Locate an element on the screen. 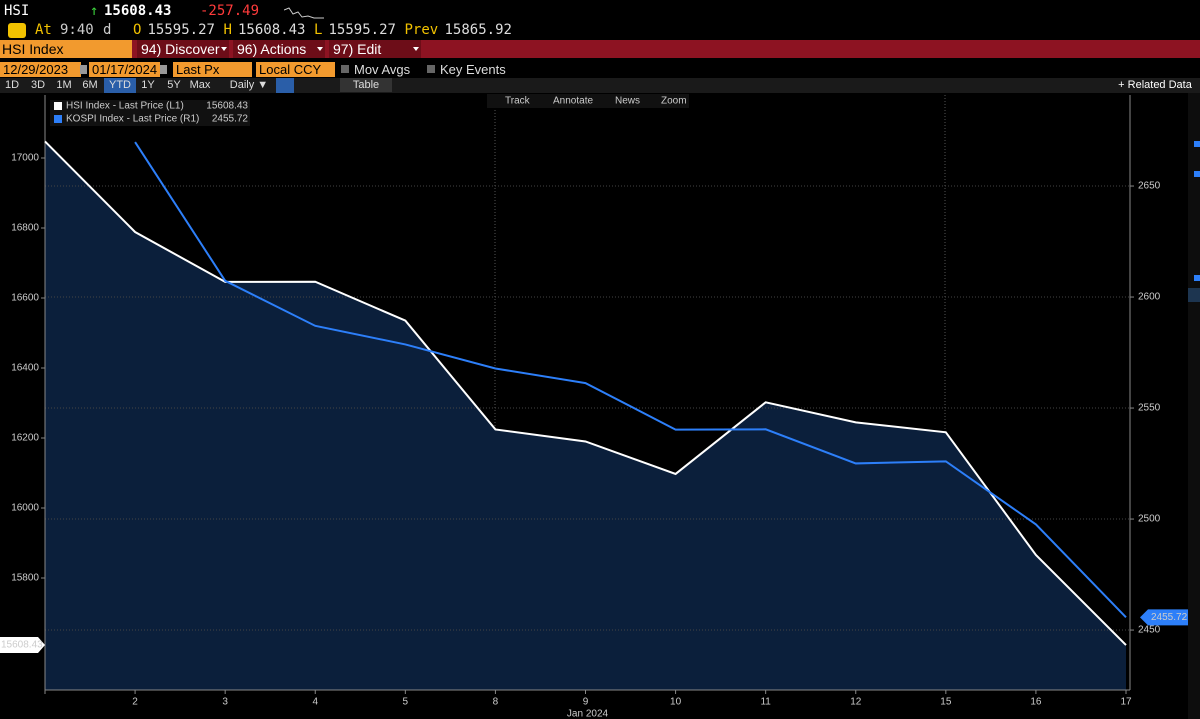 The height and width of the screenshot is (719, 1200). option: Mov Avgs is located at coordinates (382, 69).